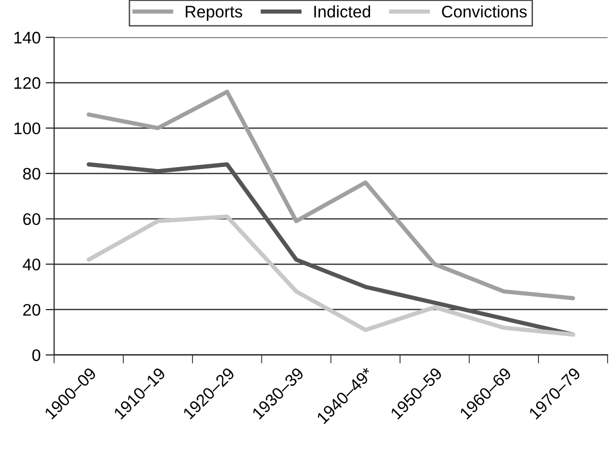 The width and height of the screenshot is (615, 467). I want to click on y-tick-label: 0, so click(36, 355).